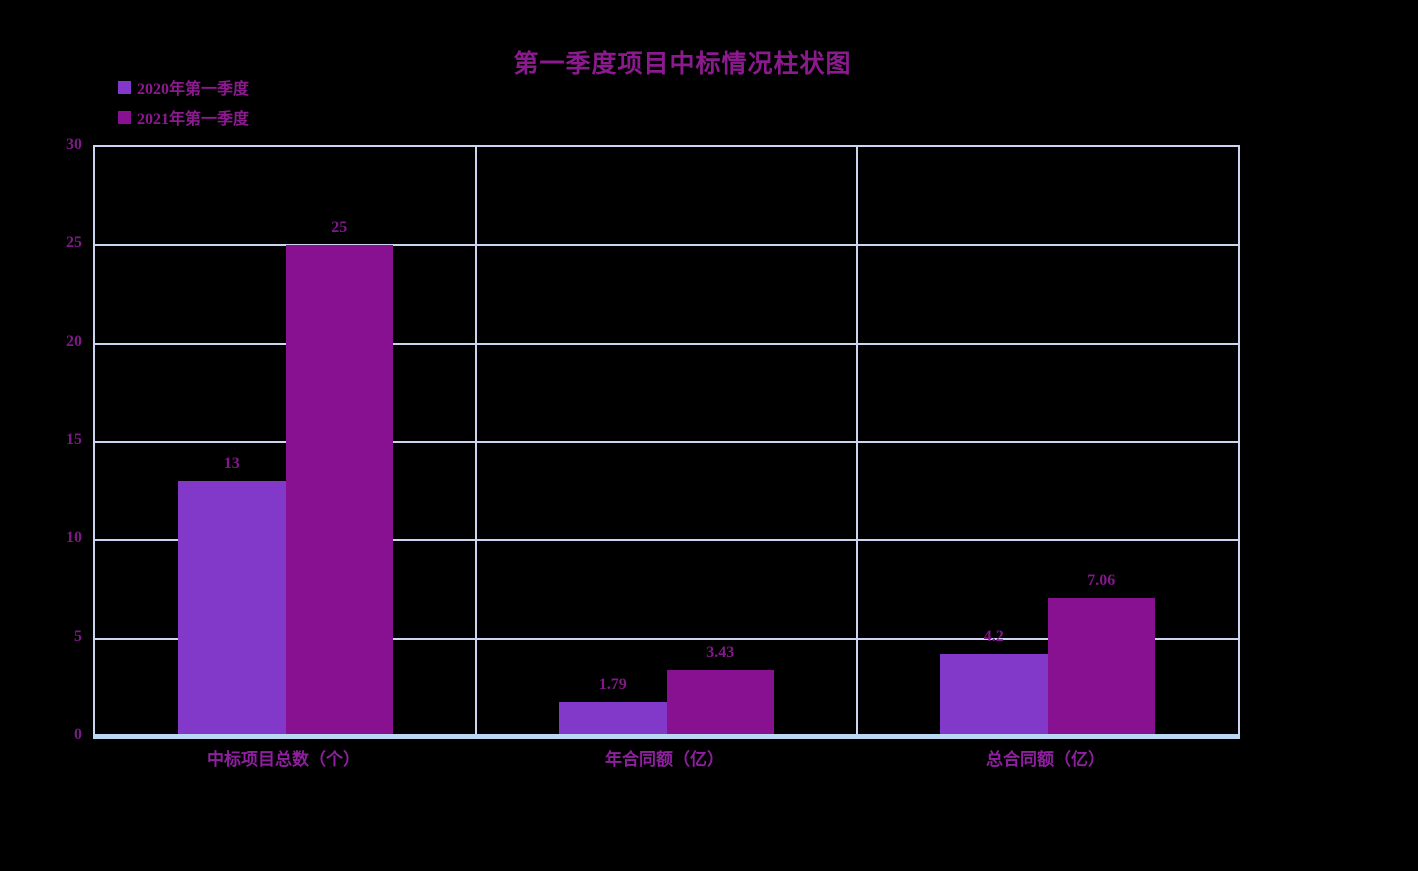  What do you see at coordinates (61, 440) in the screenshot?
I see `y-axis-labels: 0 5 10 15 20 25 30` at bounding box center [61, 440].